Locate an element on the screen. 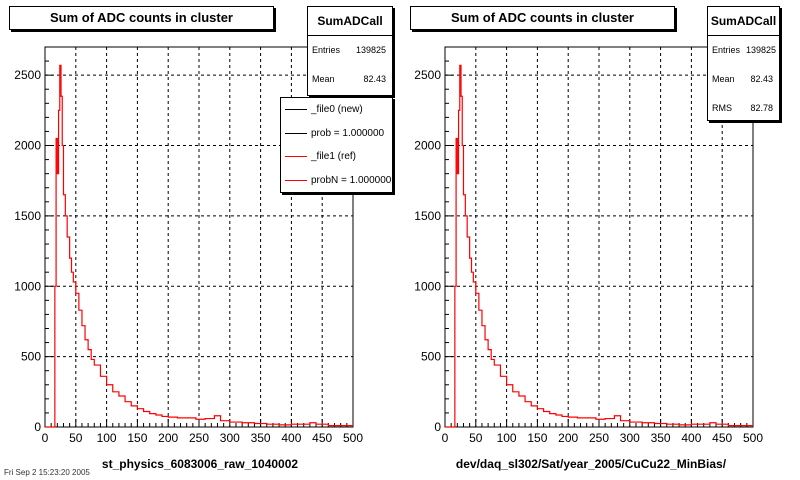  left-title-box: Sum of ADC counts in cluster is located at coordinates (141, 18).